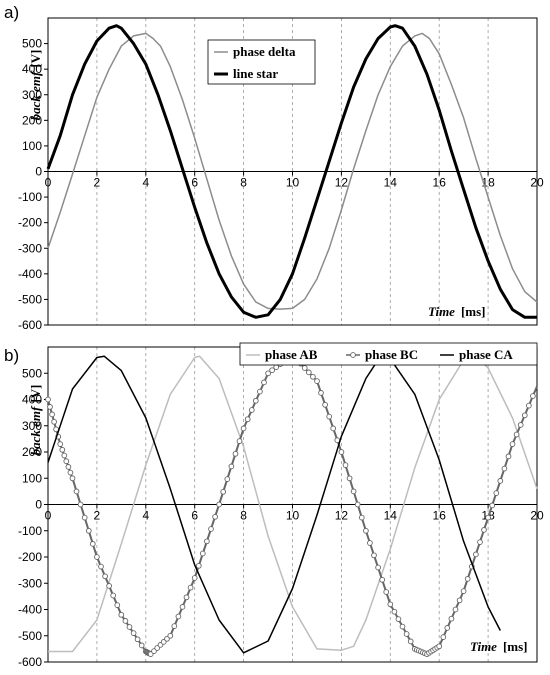  I want to click on y-tick-label: -500, so click(30, 299).